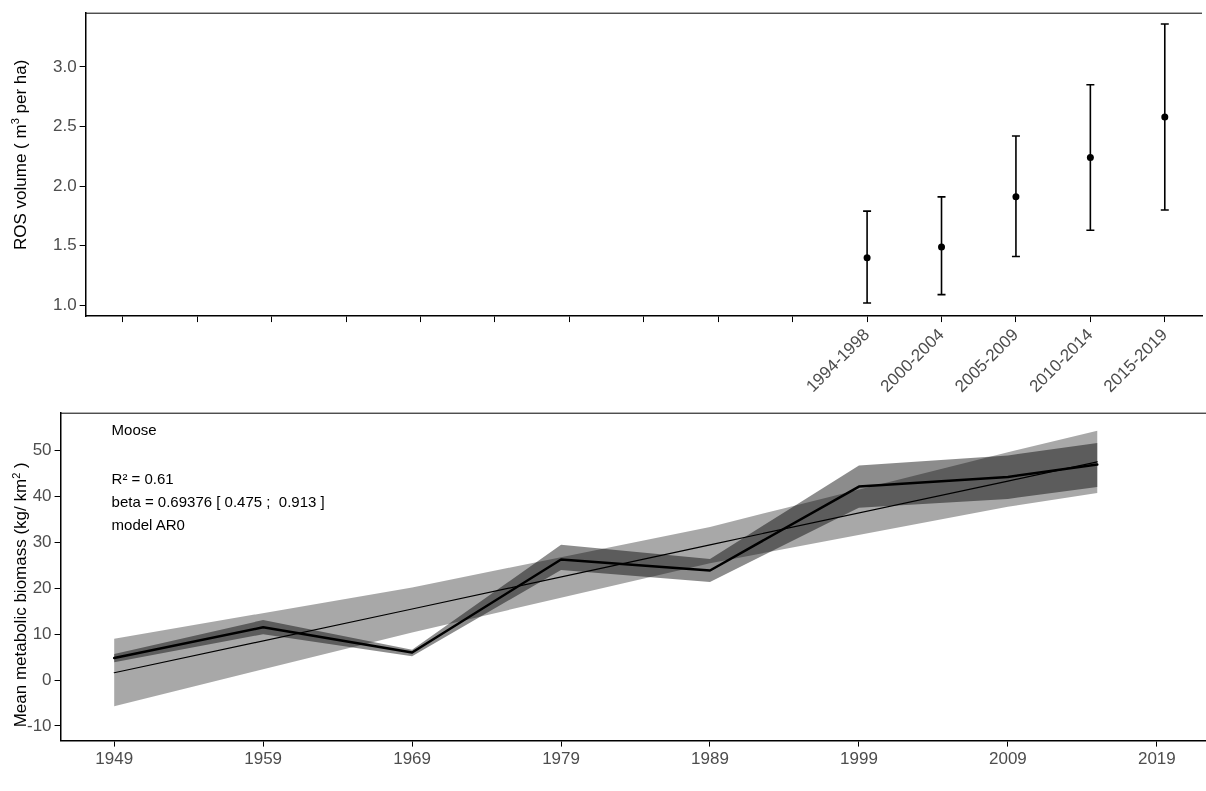 The image size is (1206, 791). Describe the element at coordinates (64, 245) in the screenshot. I see `y-tick-label: 1.5` at that location.